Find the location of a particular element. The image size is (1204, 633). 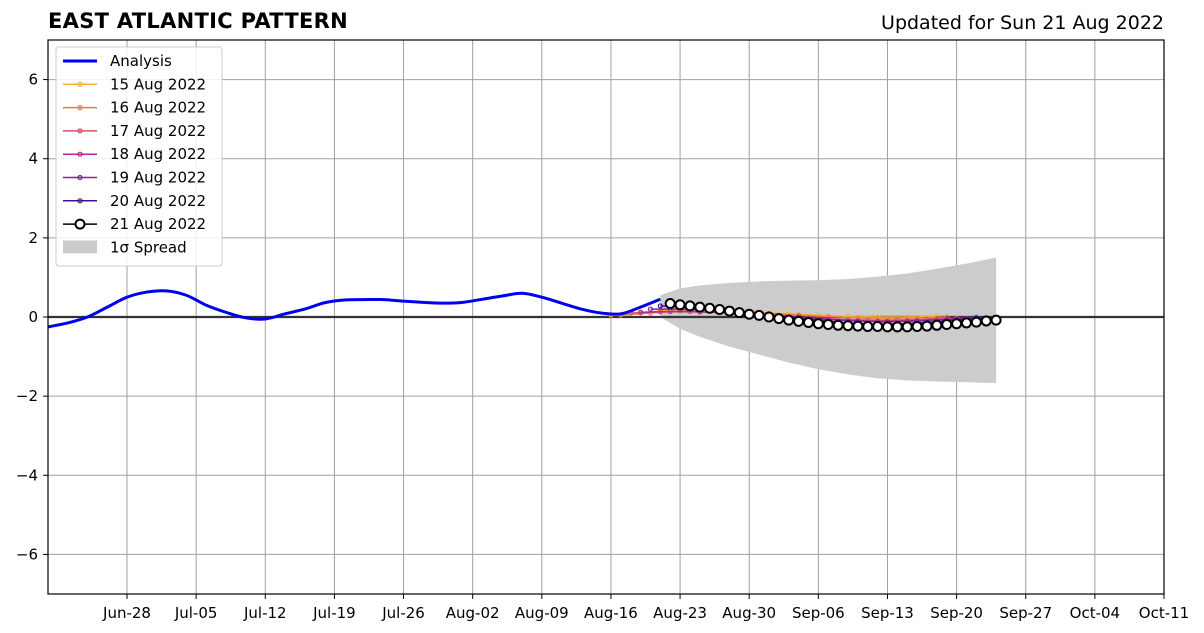

chart-title: EAST ATLANTIC PATTERN is located at coordinates (198, 21).